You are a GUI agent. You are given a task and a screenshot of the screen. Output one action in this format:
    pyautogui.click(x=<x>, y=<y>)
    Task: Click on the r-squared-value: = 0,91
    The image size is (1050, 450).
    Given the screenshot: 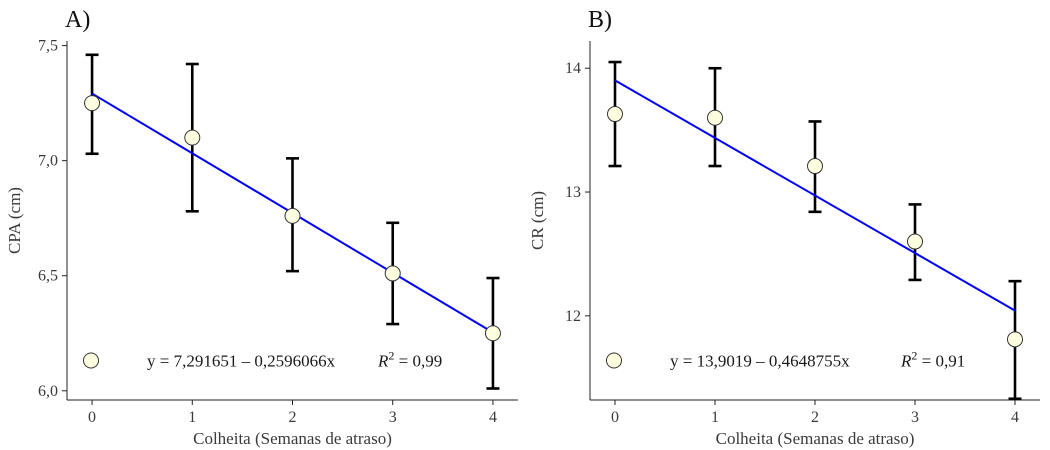 What is the action you would take?
    pyautogui.click(x=941, y=361)
    